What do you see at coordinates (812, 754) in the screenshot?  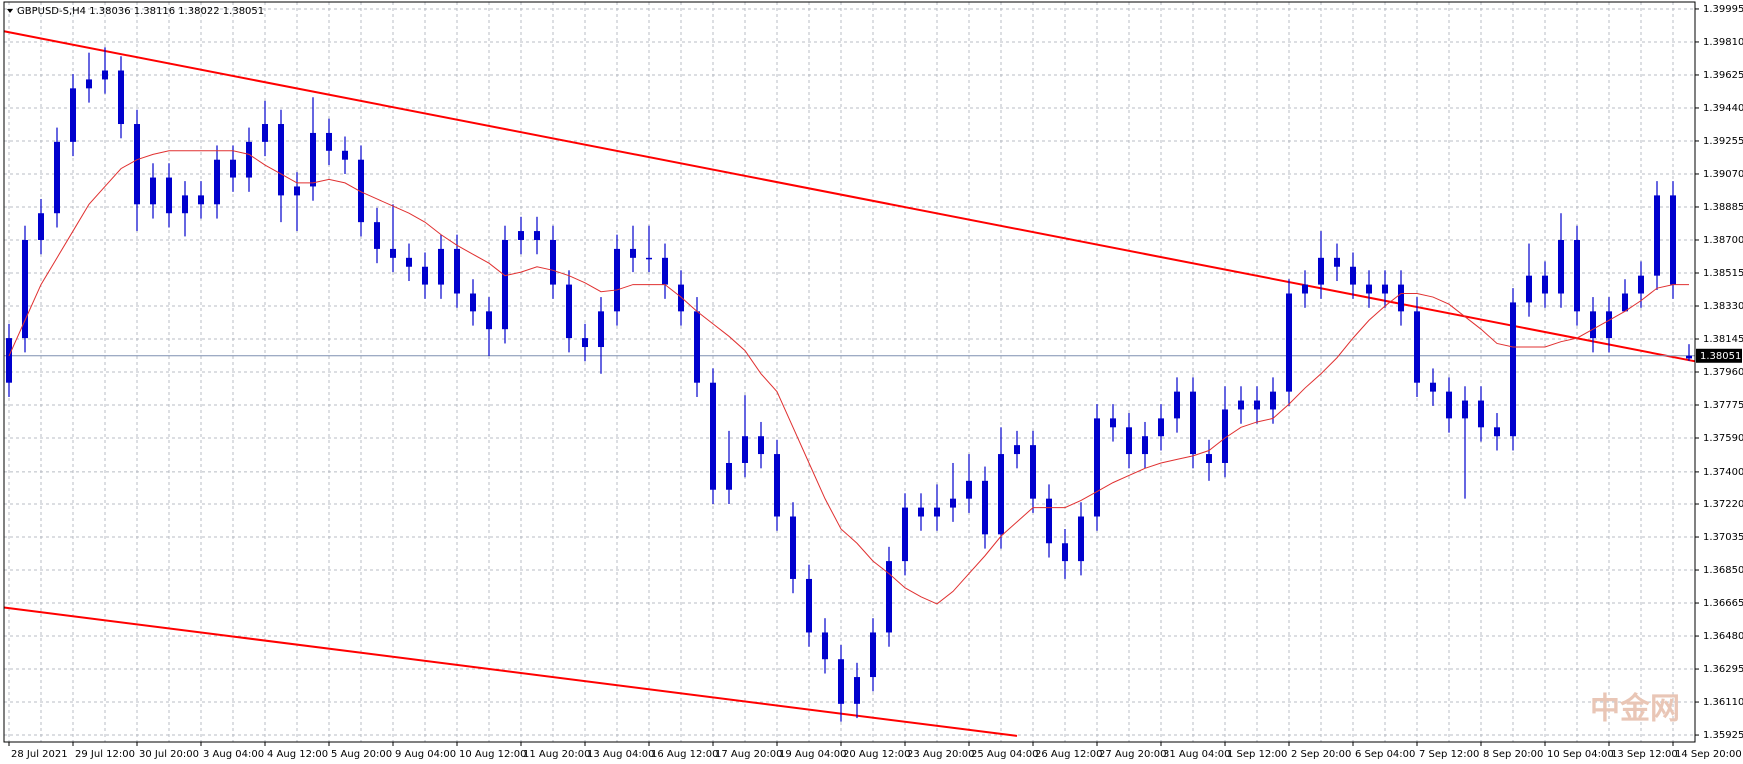 I see `x-tick-label: 19 Aug 04:00` at bounding box center [812, 754].